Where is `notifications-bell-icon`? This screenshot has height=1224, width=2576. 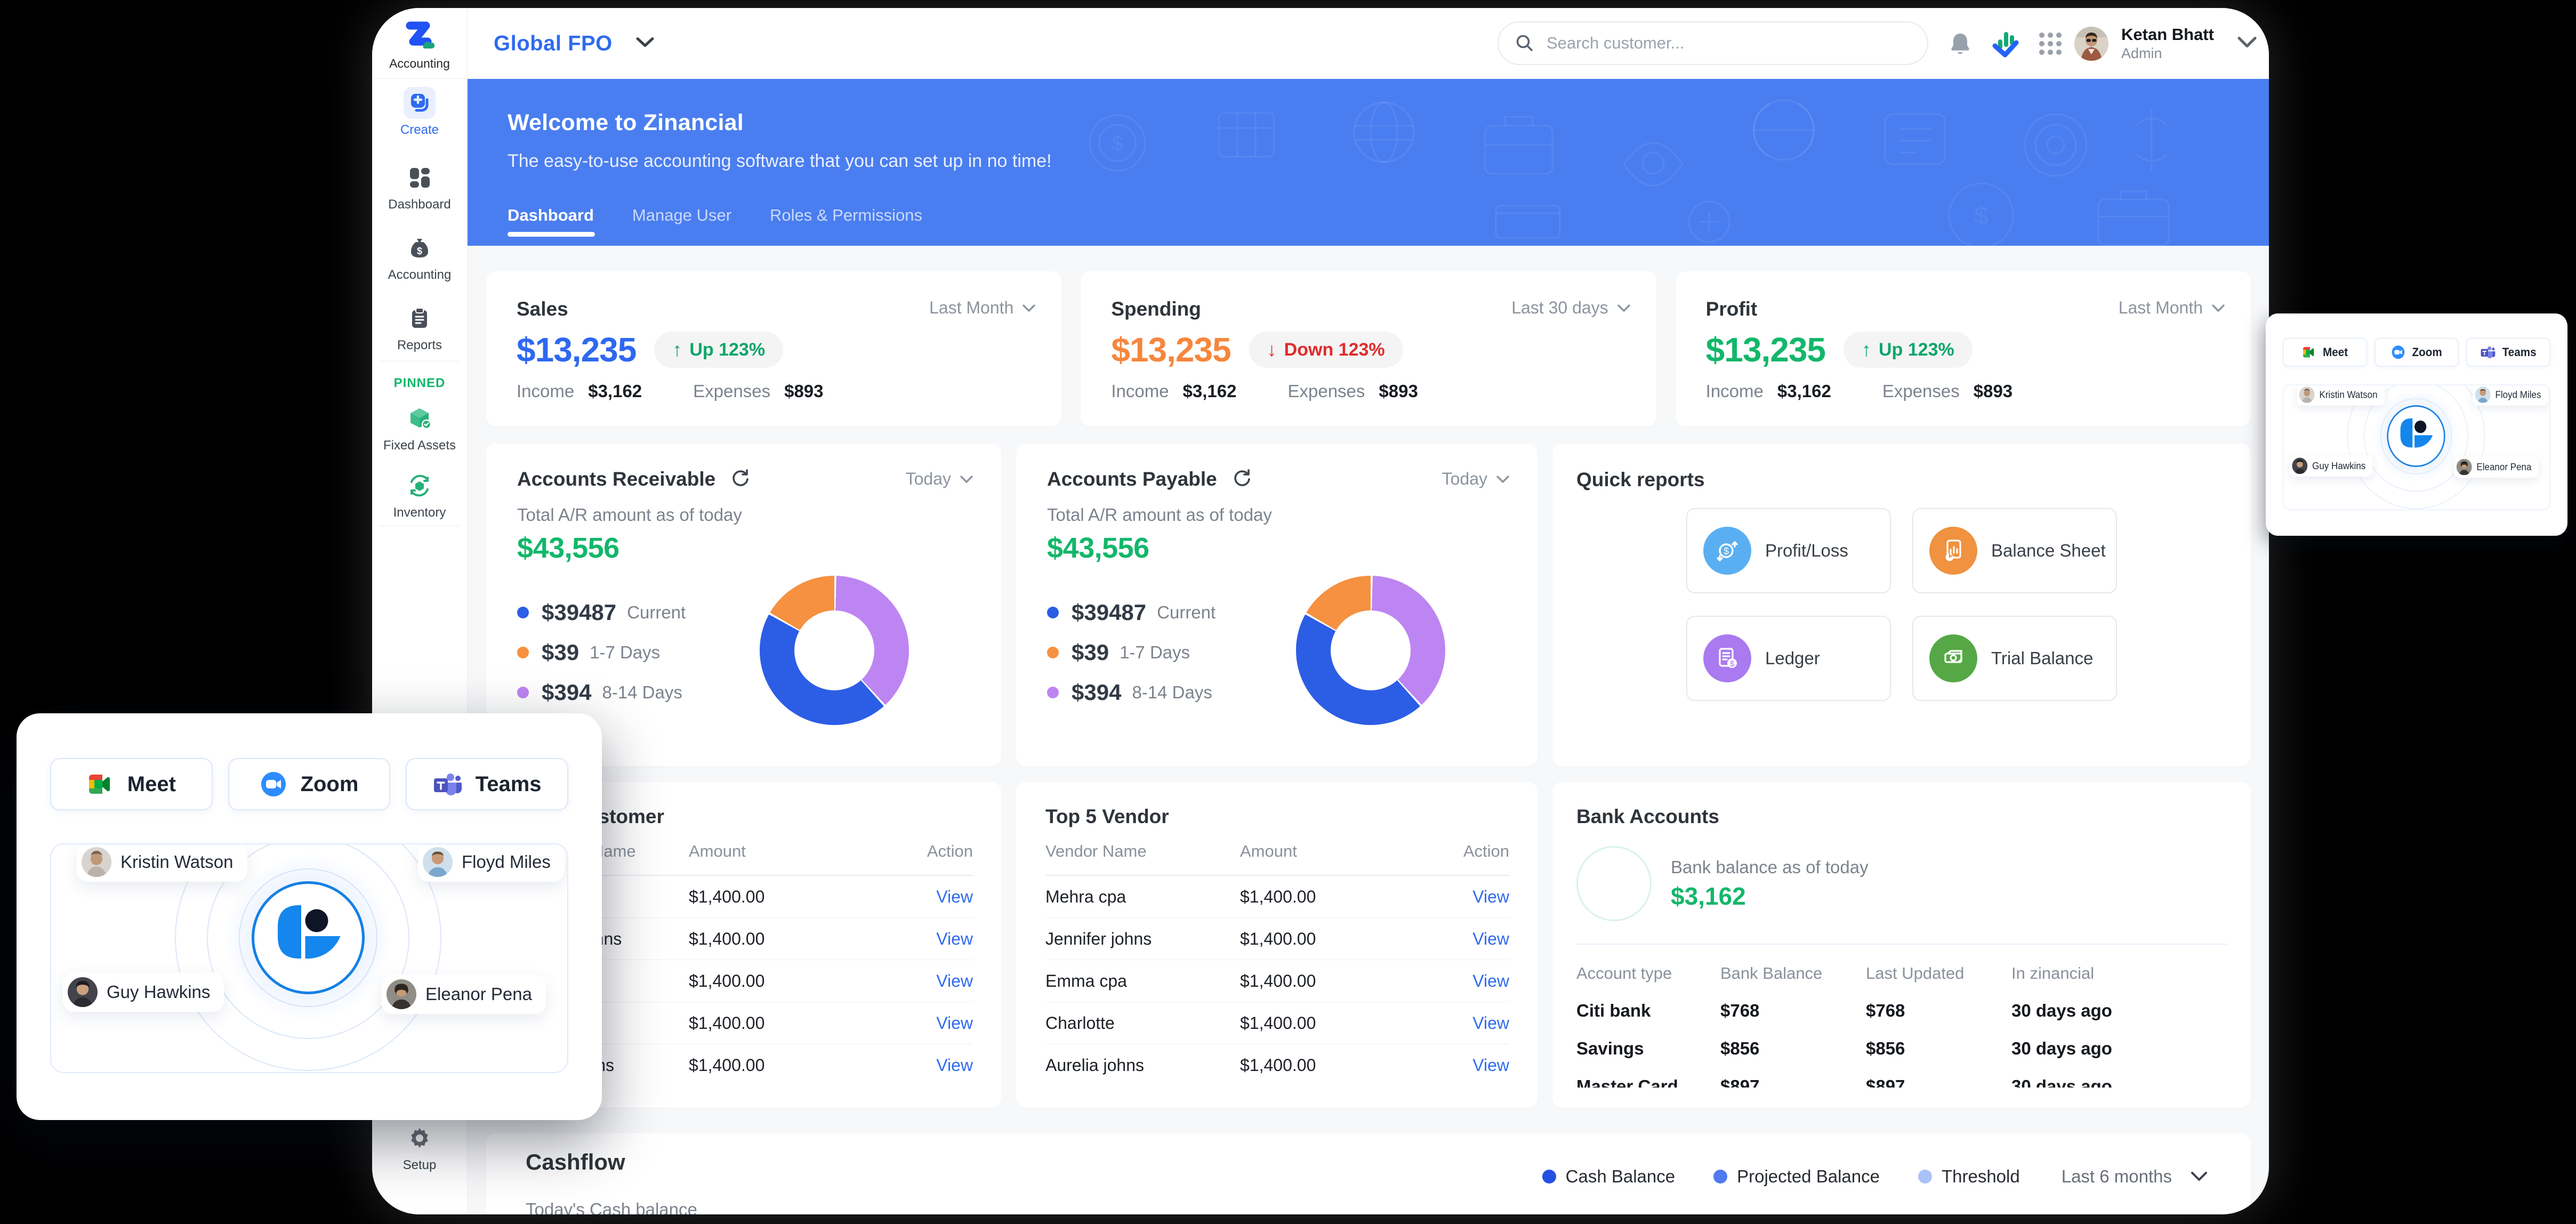
notifications-bell-icon is located at coordinates (1960, 44).